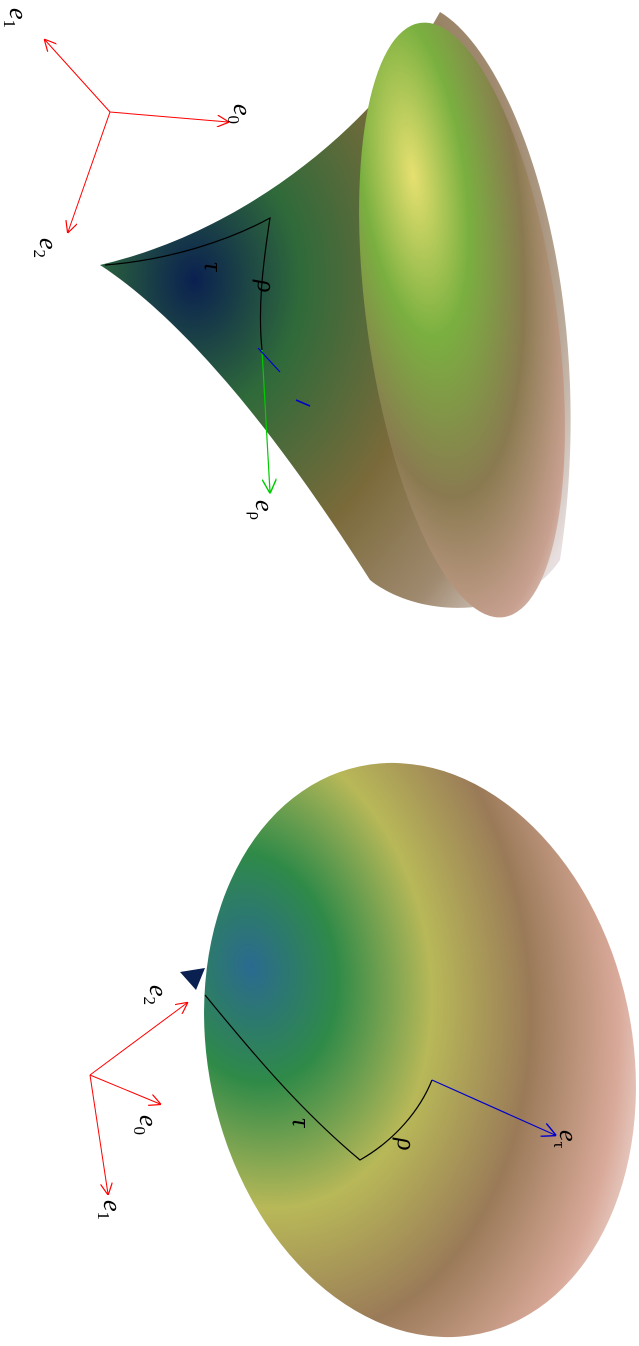  Describe the element at coordinates (566, 1139) in the screenshot. I see `label: eτ` at that location.